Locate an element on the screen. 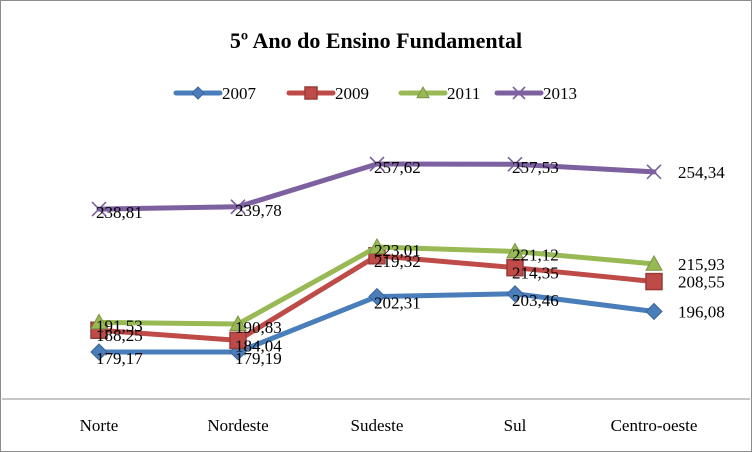 This screenshot has height=452, width=752. data-label-2011-nordeste: 190,83 is located at coordinates (258, 327).